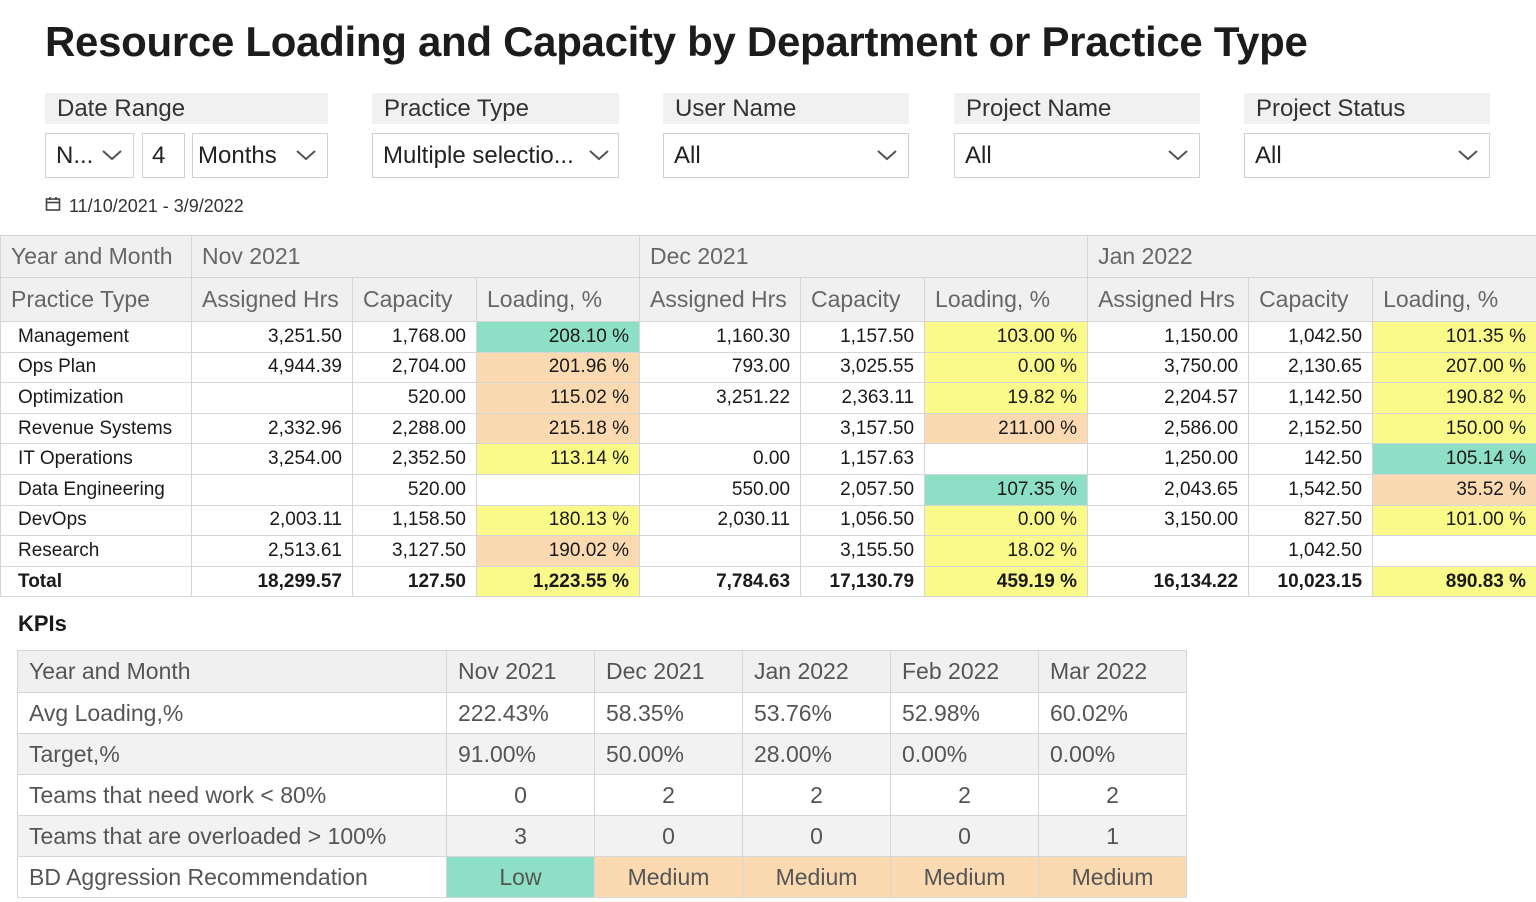 This screenshot has height=902, width=1536. I want to click on practice-type-name: Optimization, so click(96, 398).